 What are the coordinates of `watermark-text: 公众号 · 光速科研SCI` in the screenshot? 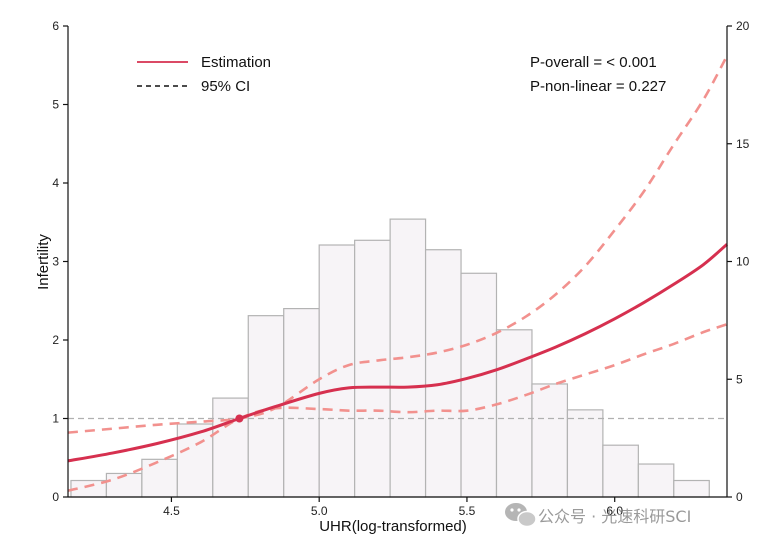 It's located at (614, 516).